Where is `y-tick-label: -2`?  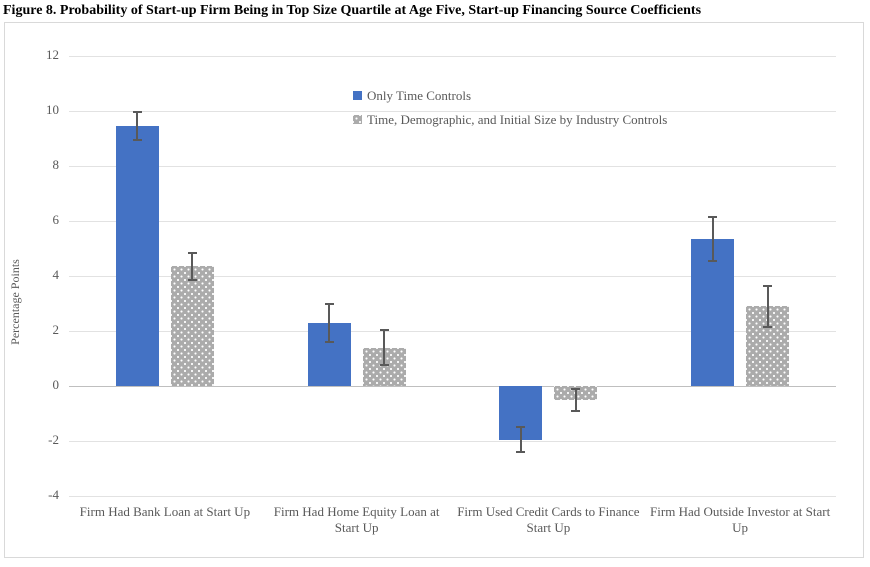
y-tick-label: -2 is located at coordinates (53, 439).